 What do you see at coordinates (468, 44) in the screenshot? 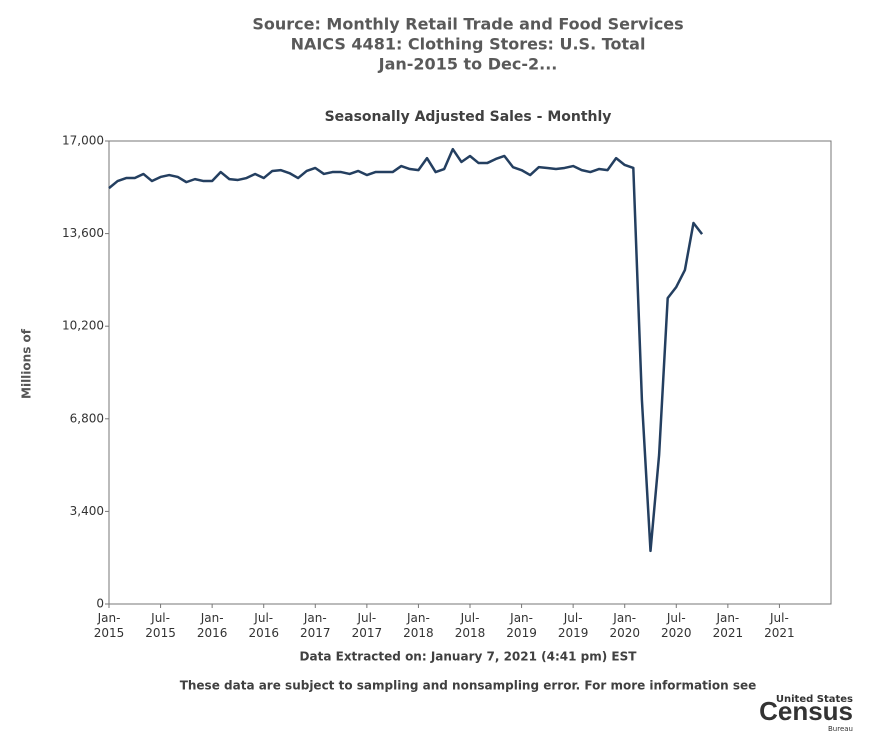
I see `chart-title: NAICS 4481: Clothing Stores: U.S. Total` at bounding box center [468, 44].